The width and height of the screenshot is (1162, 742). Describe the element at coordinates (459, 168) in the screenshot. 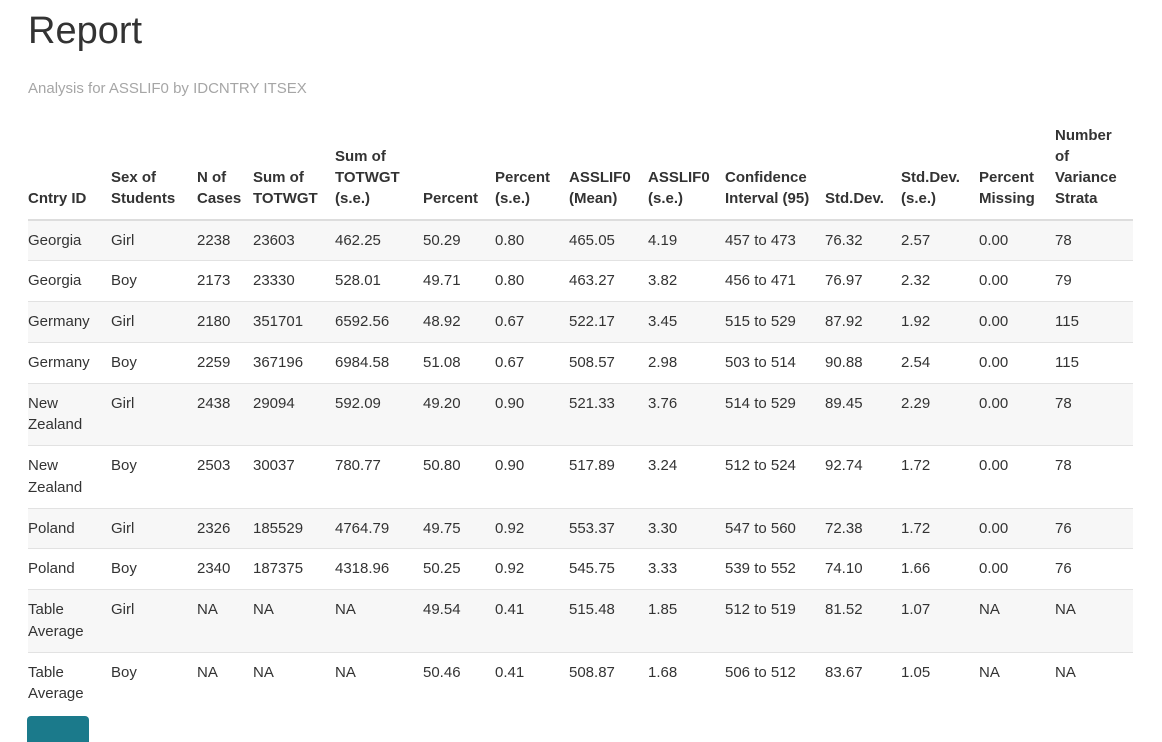

I see `column-header-percent: Percent` at that location.